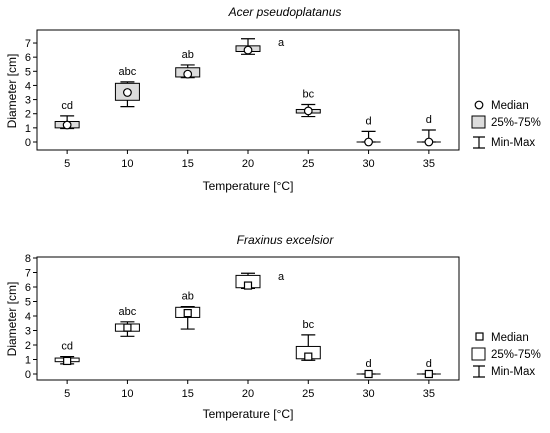 The image size is (550, 433). What do you see at coordinates (513, 143) in the screenshot?
I see `legend-label-minmax-acer: Min-Max` at bounding box center [513, 143].